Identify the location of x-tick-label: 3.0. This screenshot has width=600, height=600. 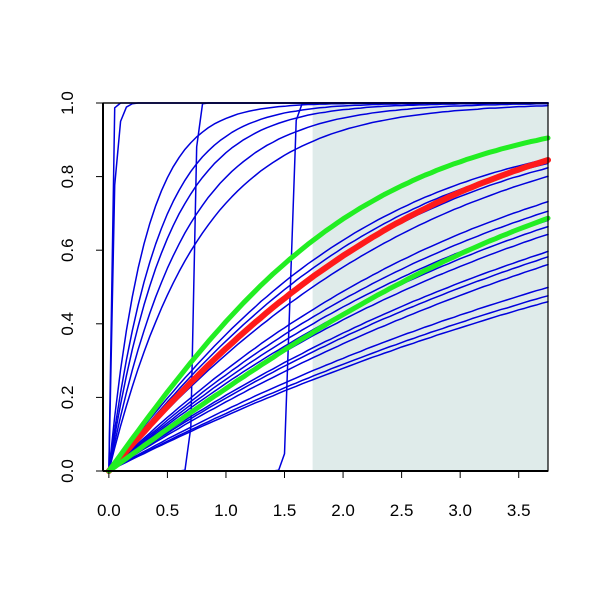
(460, 510).